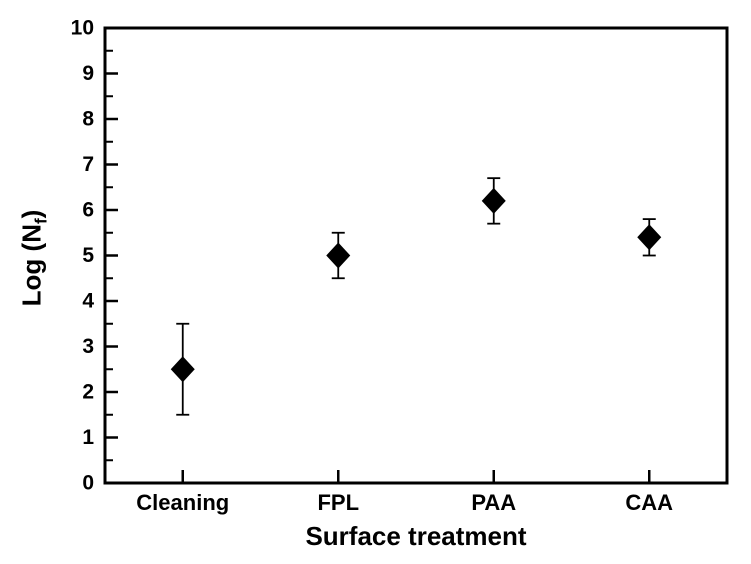  Describe the element at coordinates (88, 164) in the screenshot. I see `y-tick-label: 7` at that location.